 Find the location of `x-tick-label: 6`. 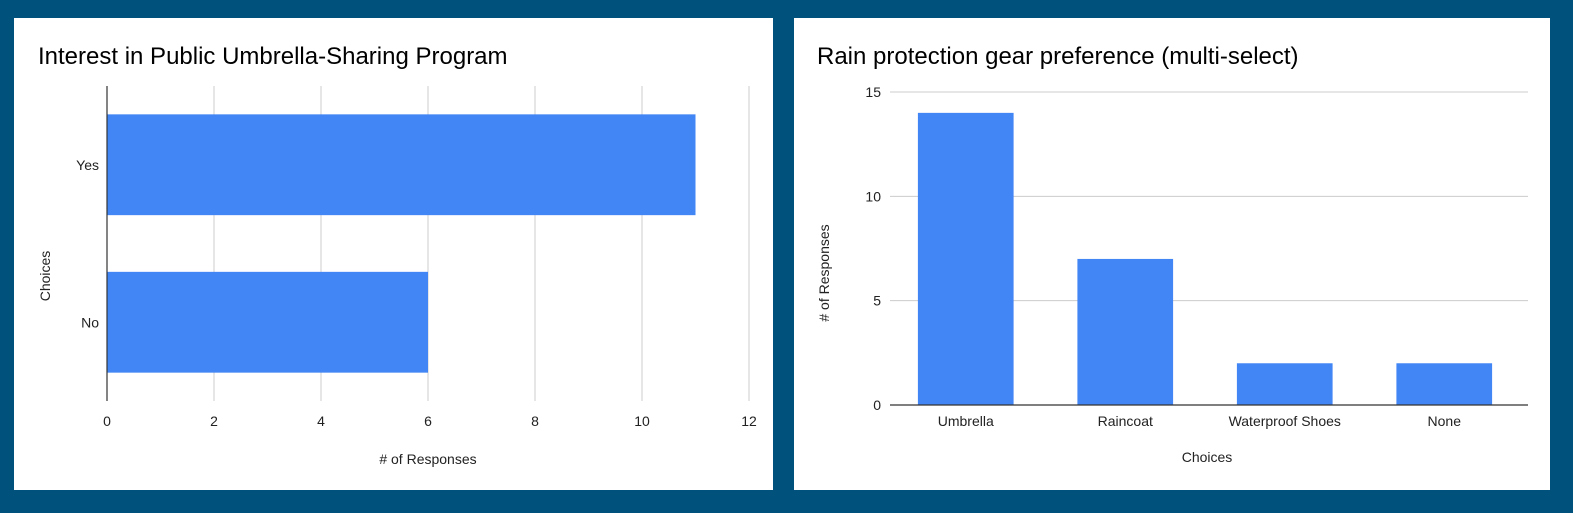

x-tick-label: 6 is located at coordinates (428, 421).